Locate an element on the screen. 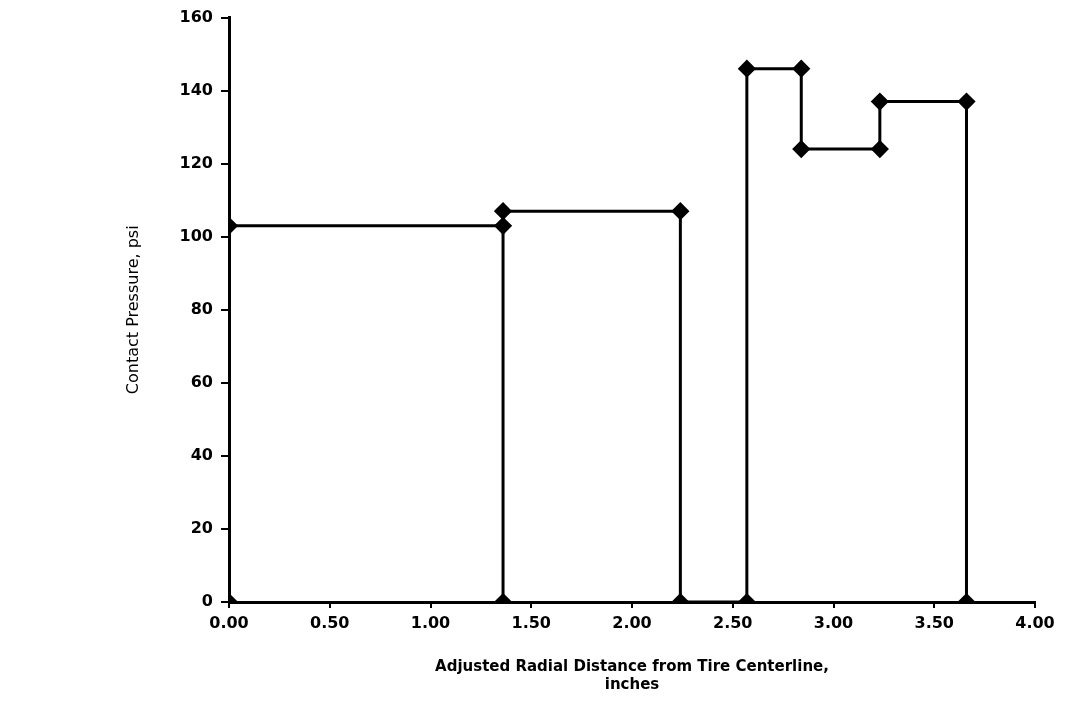  x-axis-title: Adjusted Radial Distance from Tire Centerline, inches is located at coordinates (632, 674).